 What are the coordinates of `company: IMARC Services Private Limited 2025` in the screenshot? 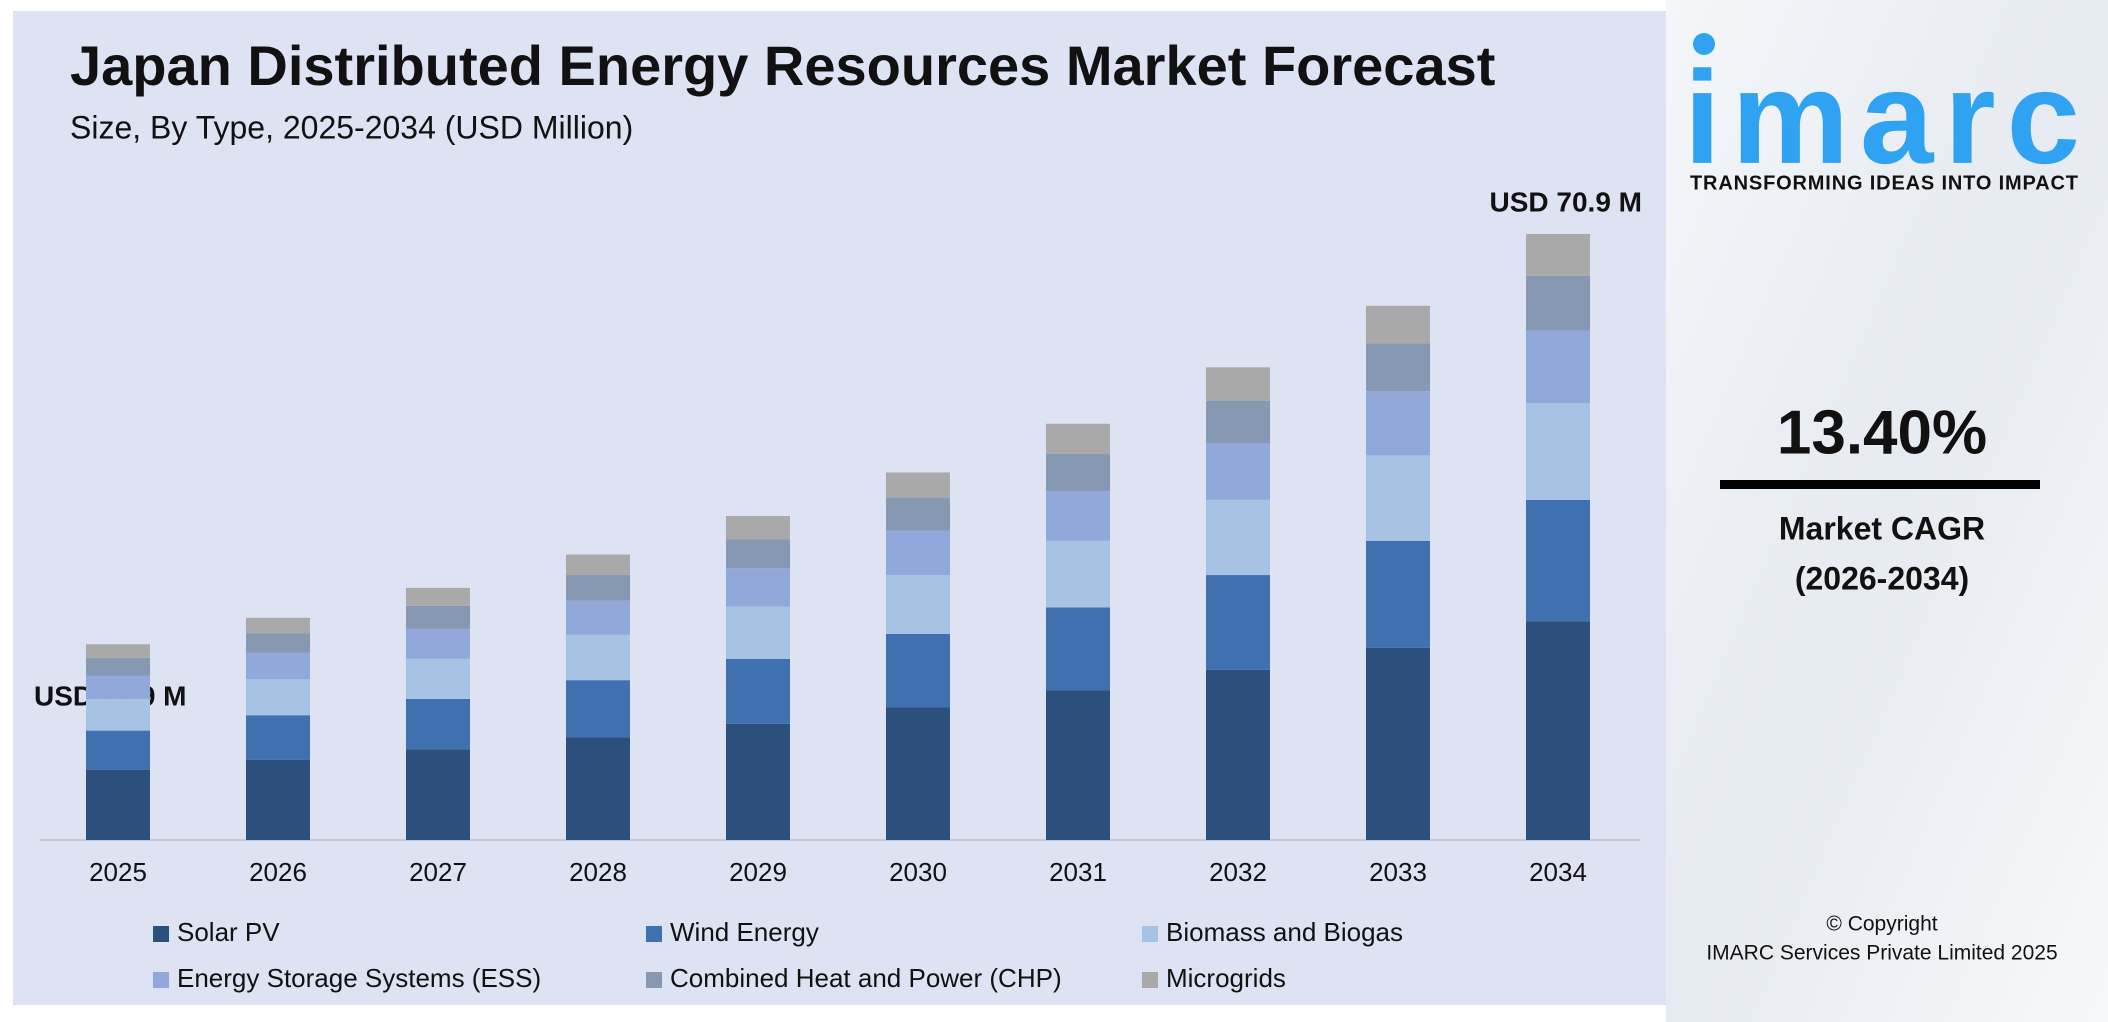 It's located at (1881, 953).